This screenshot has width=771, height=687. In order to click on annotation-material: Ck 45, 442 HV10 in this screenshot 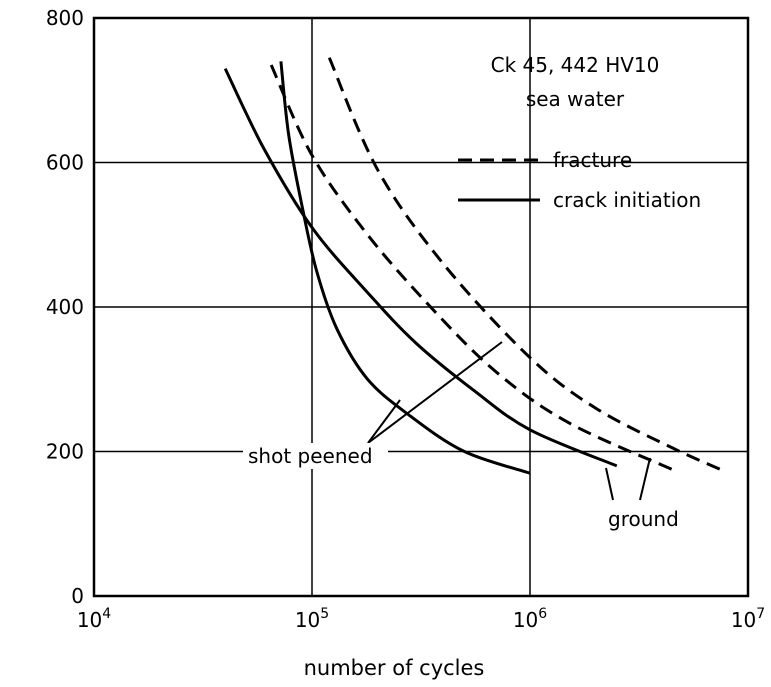, I will do `click(575, 65)`.